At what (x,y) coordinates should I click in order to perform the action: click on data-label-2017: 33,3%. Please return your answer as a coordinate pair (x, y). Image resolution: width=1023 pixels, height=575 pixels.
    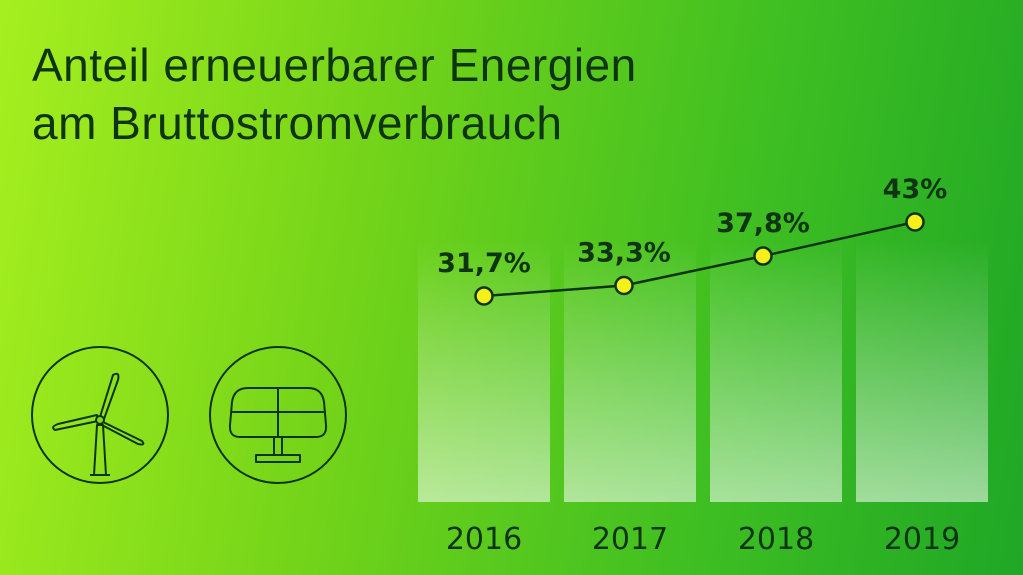
    Looking at the image, I should click on (624, 253).